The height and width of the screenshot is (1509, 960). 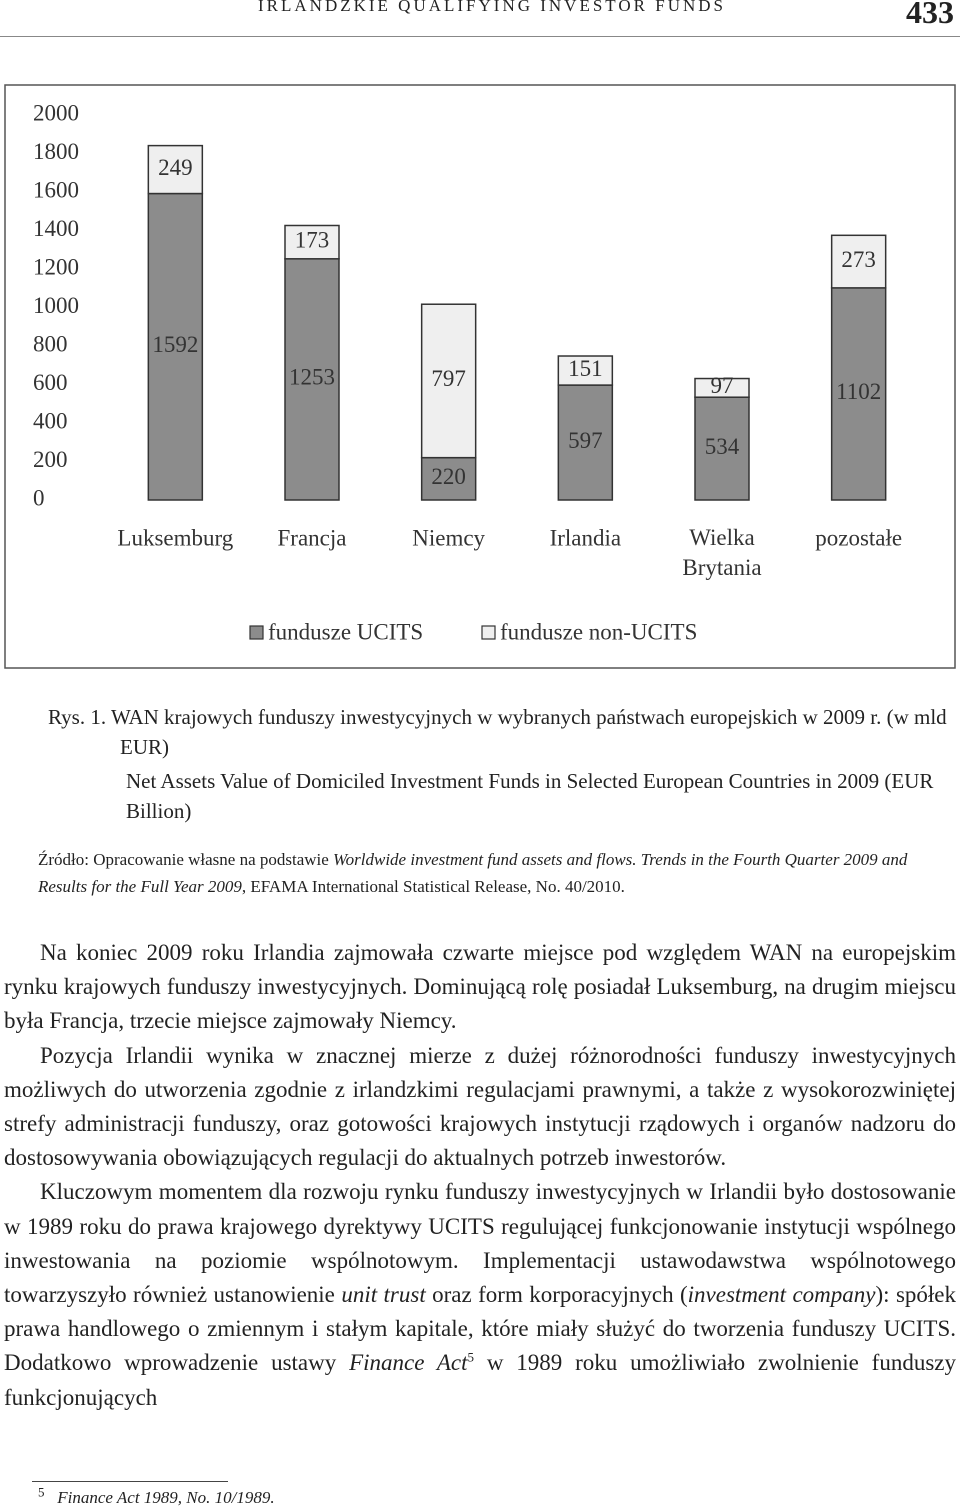 I want to click on value-label: 1592, so click(x=175, y=344).